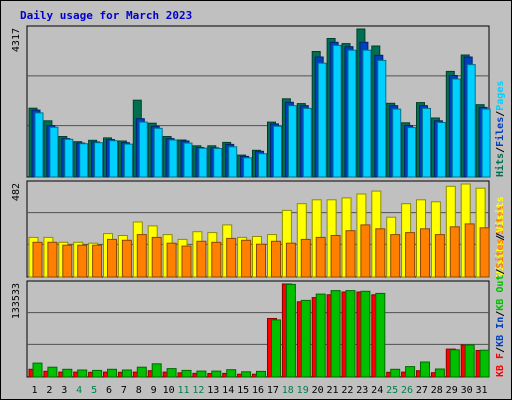 Image resolution: width=512 pixels, height=400 pixels. What do you see at coordinates (377, 390) in the screenshot?
I see `x-tick-label: 24` at bounding box center [377, 390].